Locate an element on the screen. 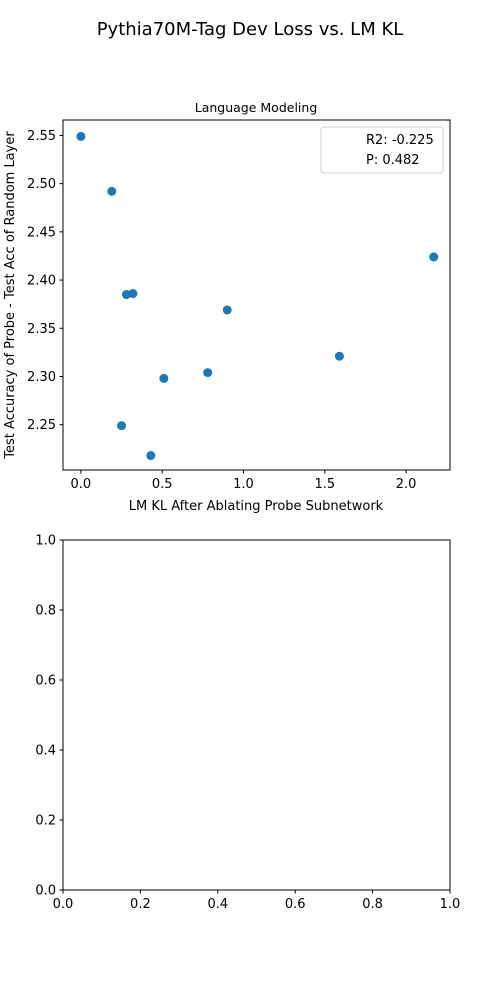  y-tick-label: 0.6 is located at coordinates (45, 681).